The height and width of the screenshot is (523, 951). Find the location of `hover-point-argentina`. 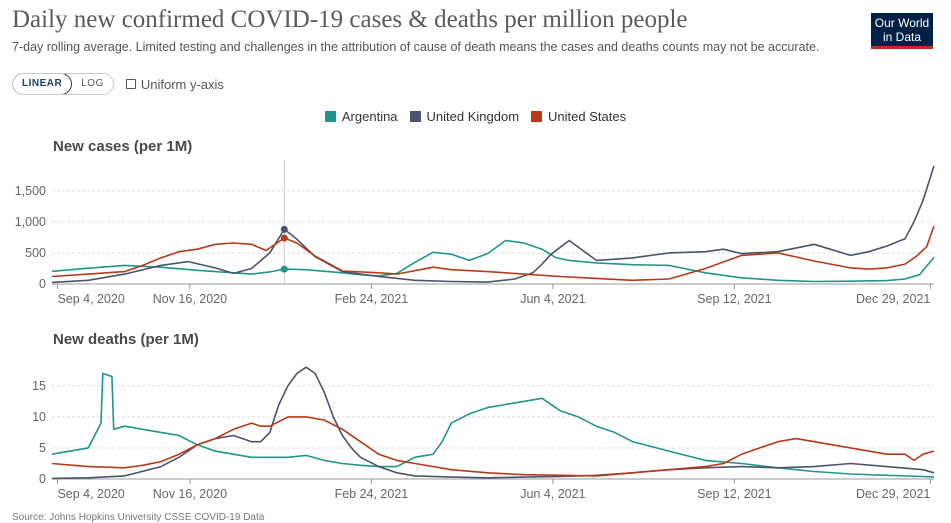

hover-point-argentina is located at coordinates (284, 269).